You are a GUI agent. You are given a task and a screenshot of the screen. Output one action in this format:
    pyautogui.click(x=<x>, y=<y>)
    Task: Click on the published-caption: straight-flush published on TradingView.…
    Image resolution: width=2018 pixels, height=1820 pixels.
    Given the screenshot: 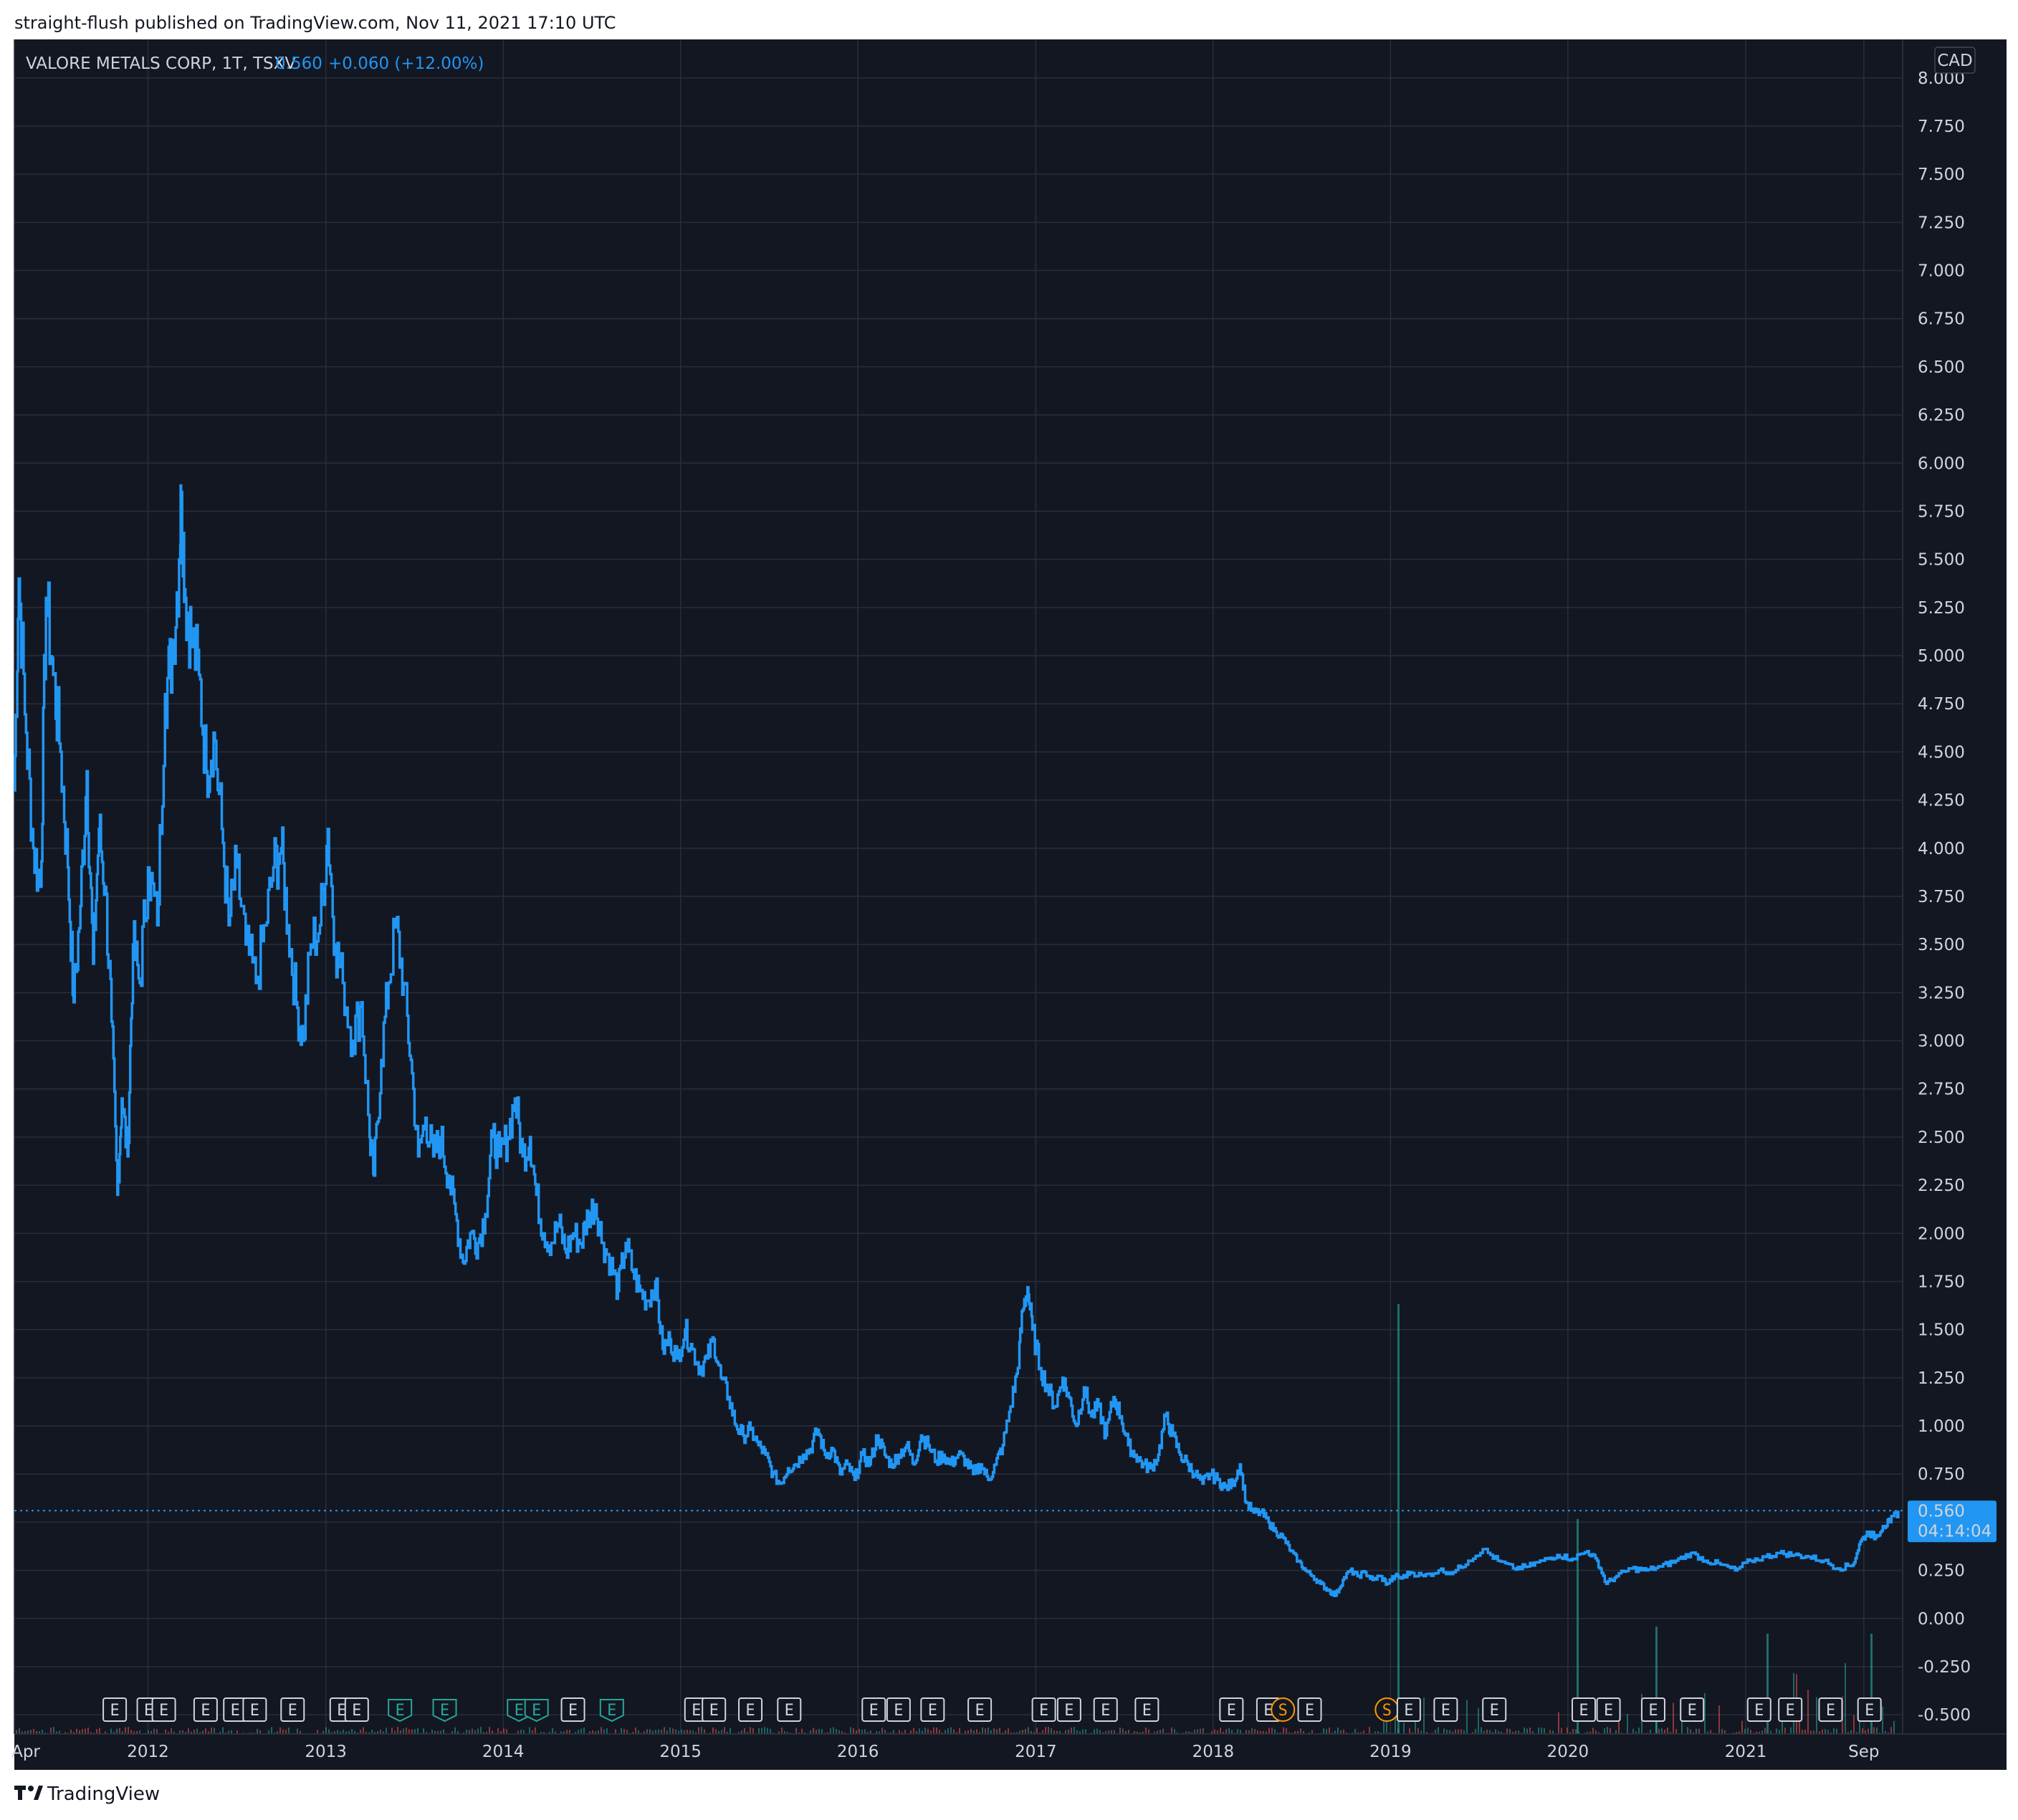 What is the action you would take?
    pyautogui.click(x=315, y=23)
    